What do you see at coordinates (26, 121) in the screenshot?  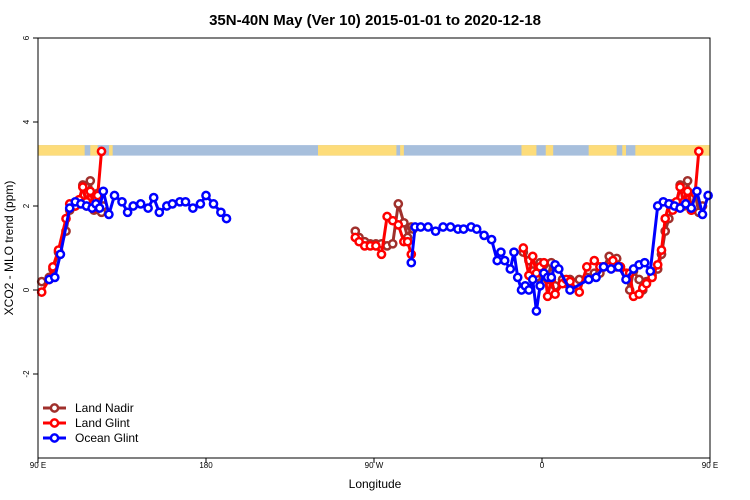 I see `y-tick-label: 4` at bounding box center [26, 121].